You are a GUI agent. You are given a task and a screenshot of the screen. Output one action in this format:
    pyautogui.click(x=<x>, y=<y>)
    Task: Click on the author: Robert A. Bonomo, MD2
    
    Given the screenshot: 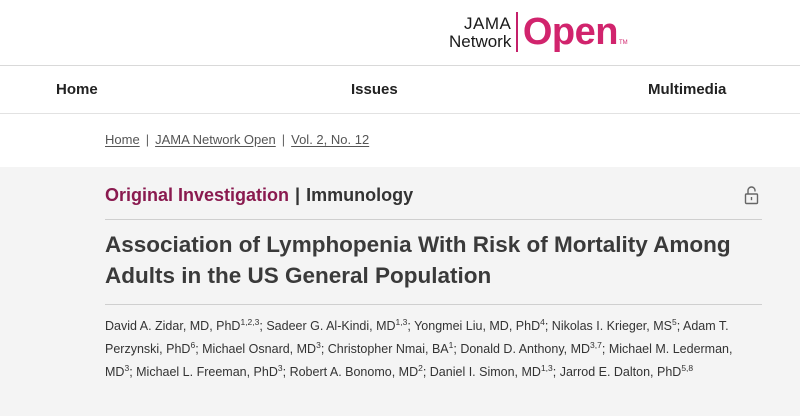 What is the action you would take?
    pyautogui.click(x=356, y=370)
    